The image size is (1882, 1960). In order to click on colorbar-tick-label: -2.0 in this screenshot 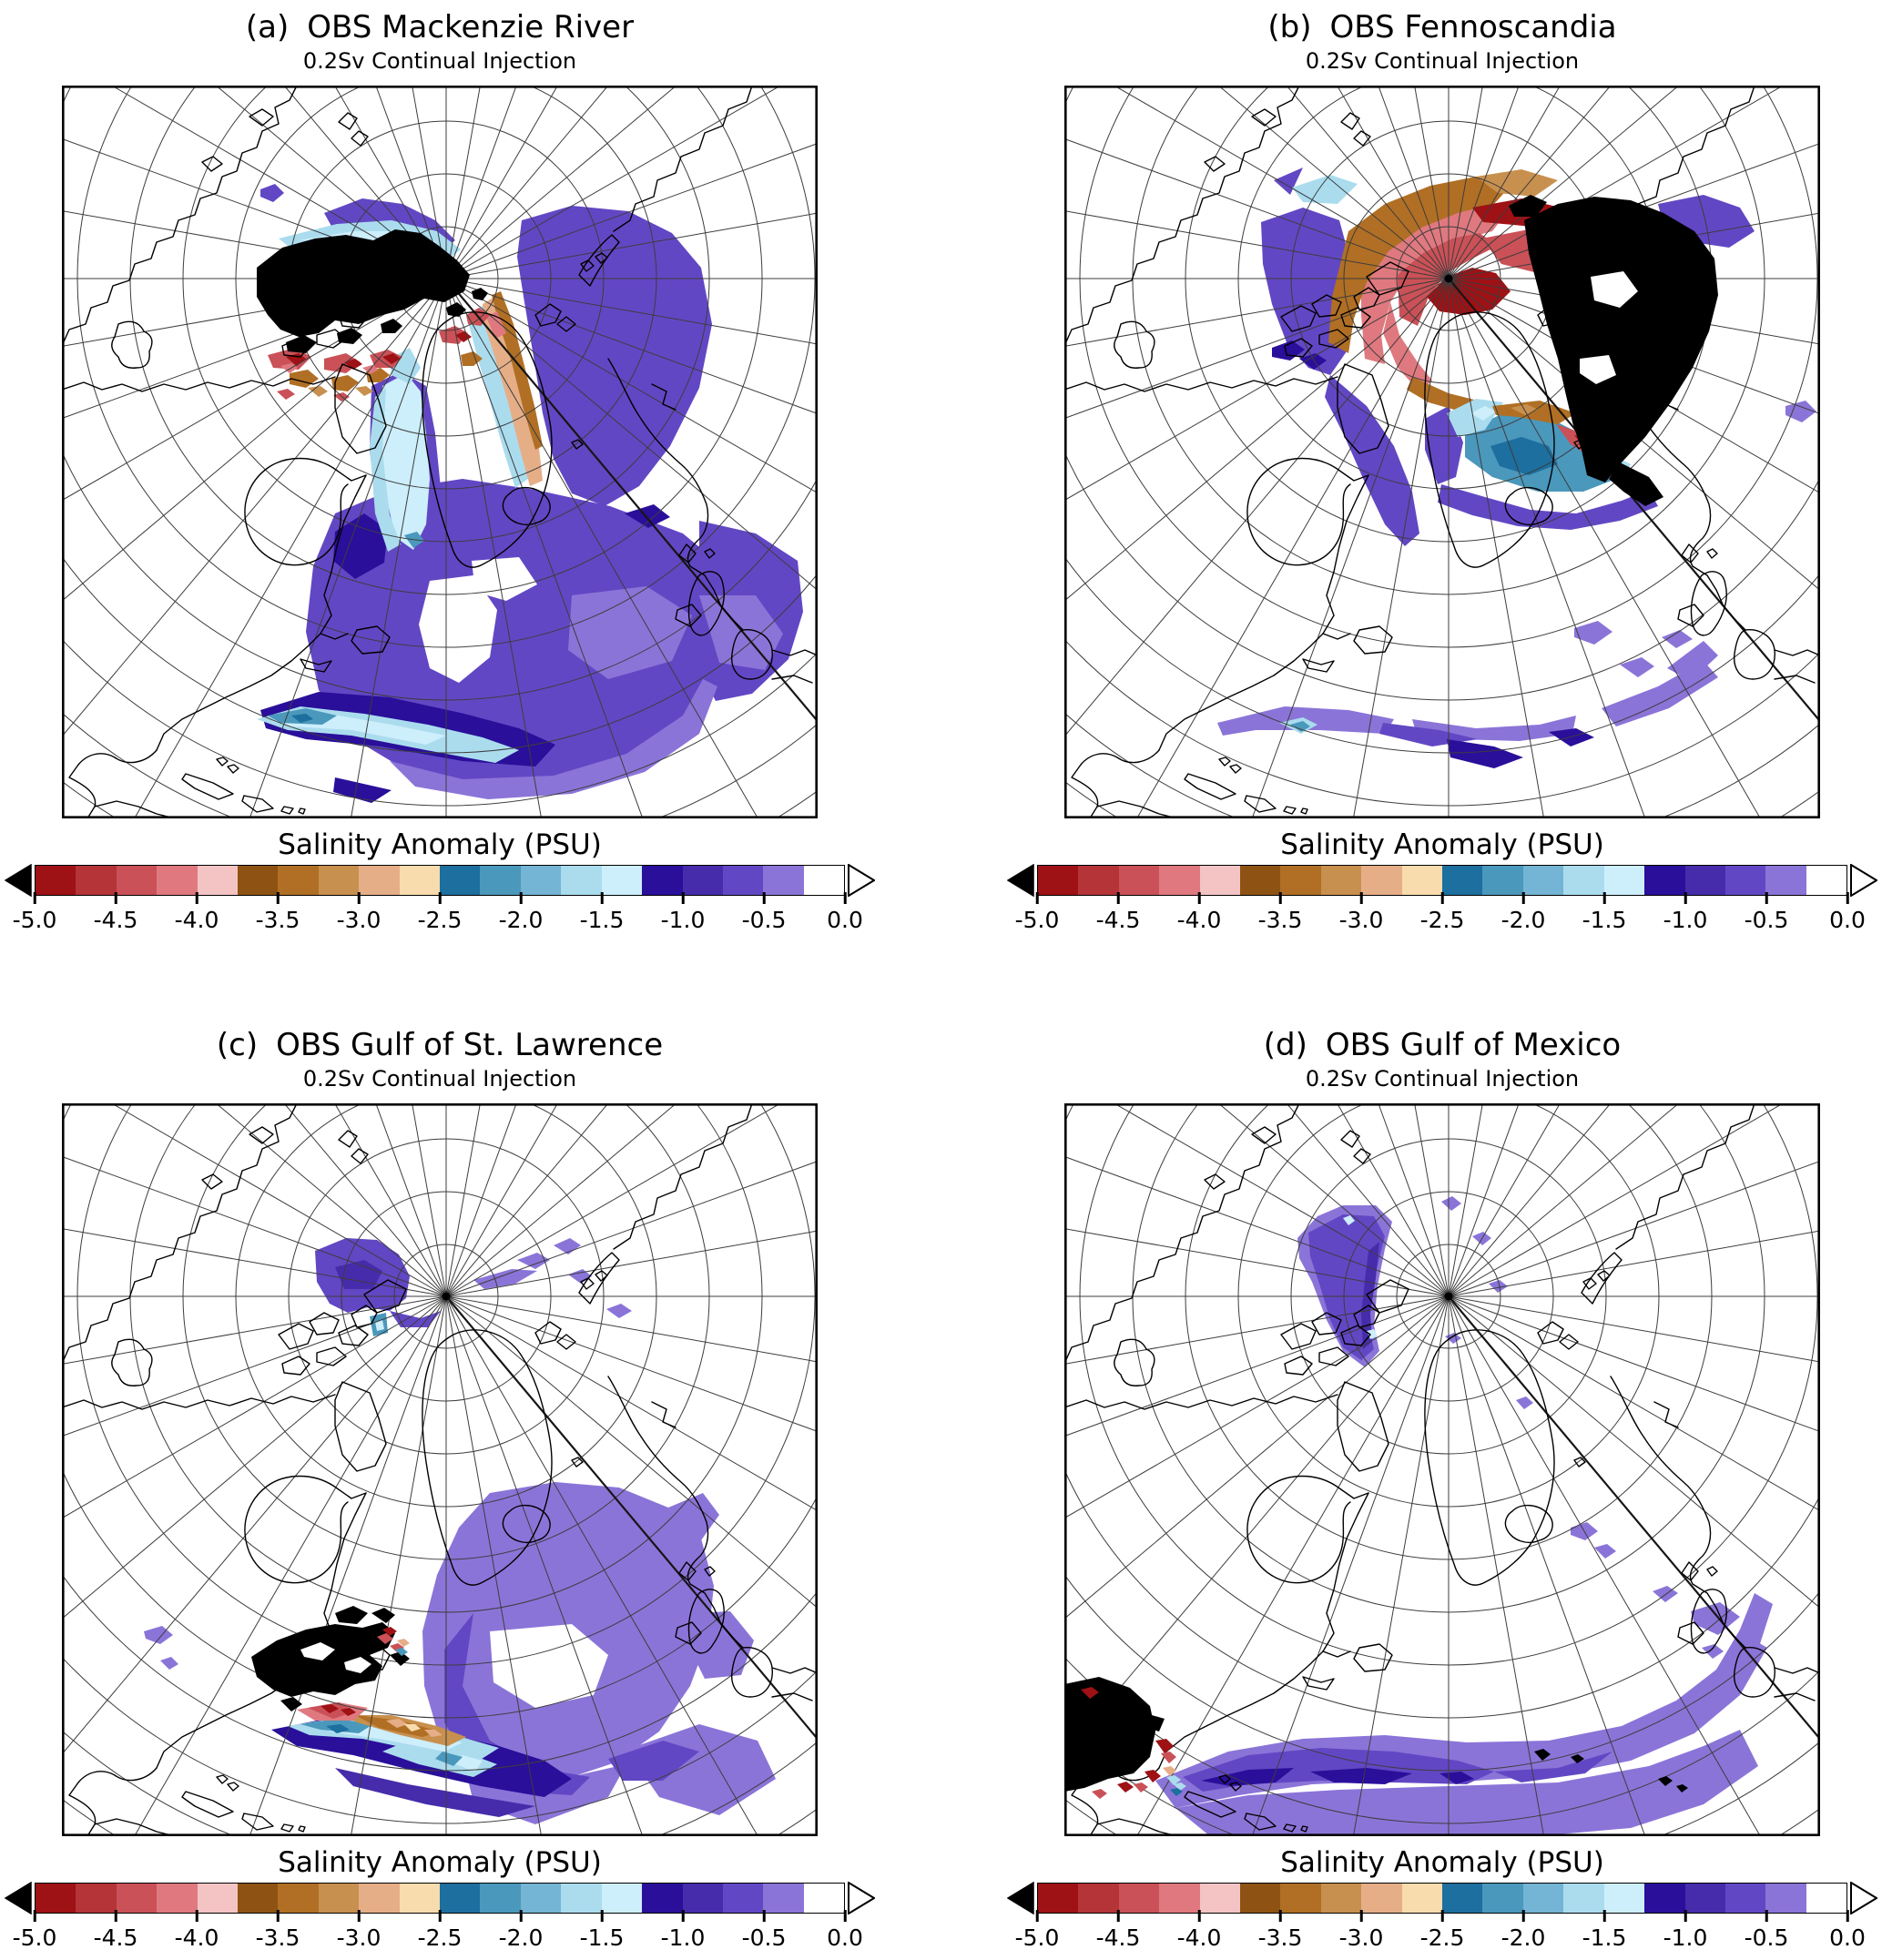, I will do `click(1524, 1937)`.